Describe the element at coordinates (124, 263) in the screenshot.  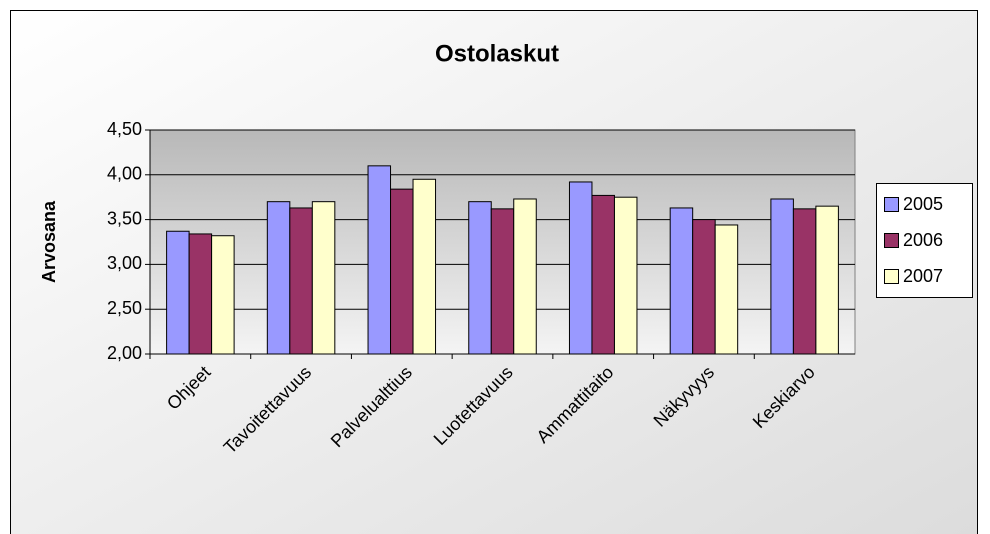
I see `y-tick-label: 3,00` at that location.